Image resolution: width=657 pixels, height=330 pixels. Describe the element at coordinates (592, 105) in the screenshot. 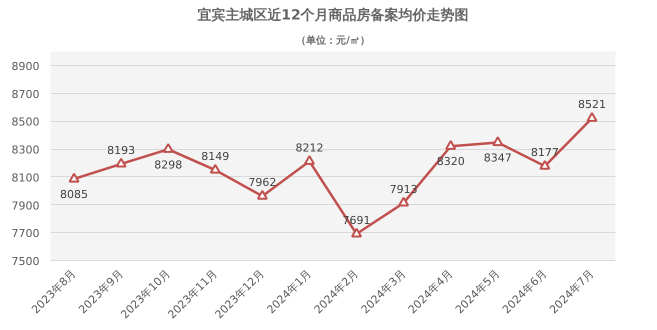

I see `data-label: 8521` at that location.